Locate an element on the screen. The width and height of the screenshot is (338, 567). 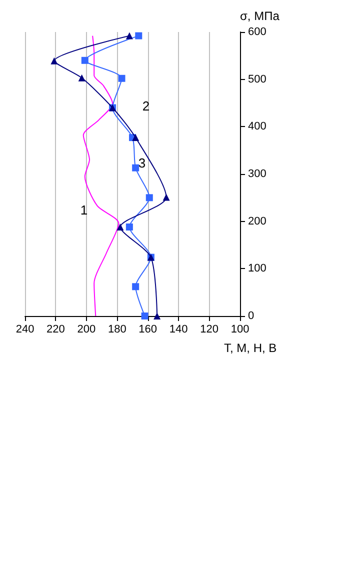
y-tick-label: 600 is located at coordinates (257, 32).